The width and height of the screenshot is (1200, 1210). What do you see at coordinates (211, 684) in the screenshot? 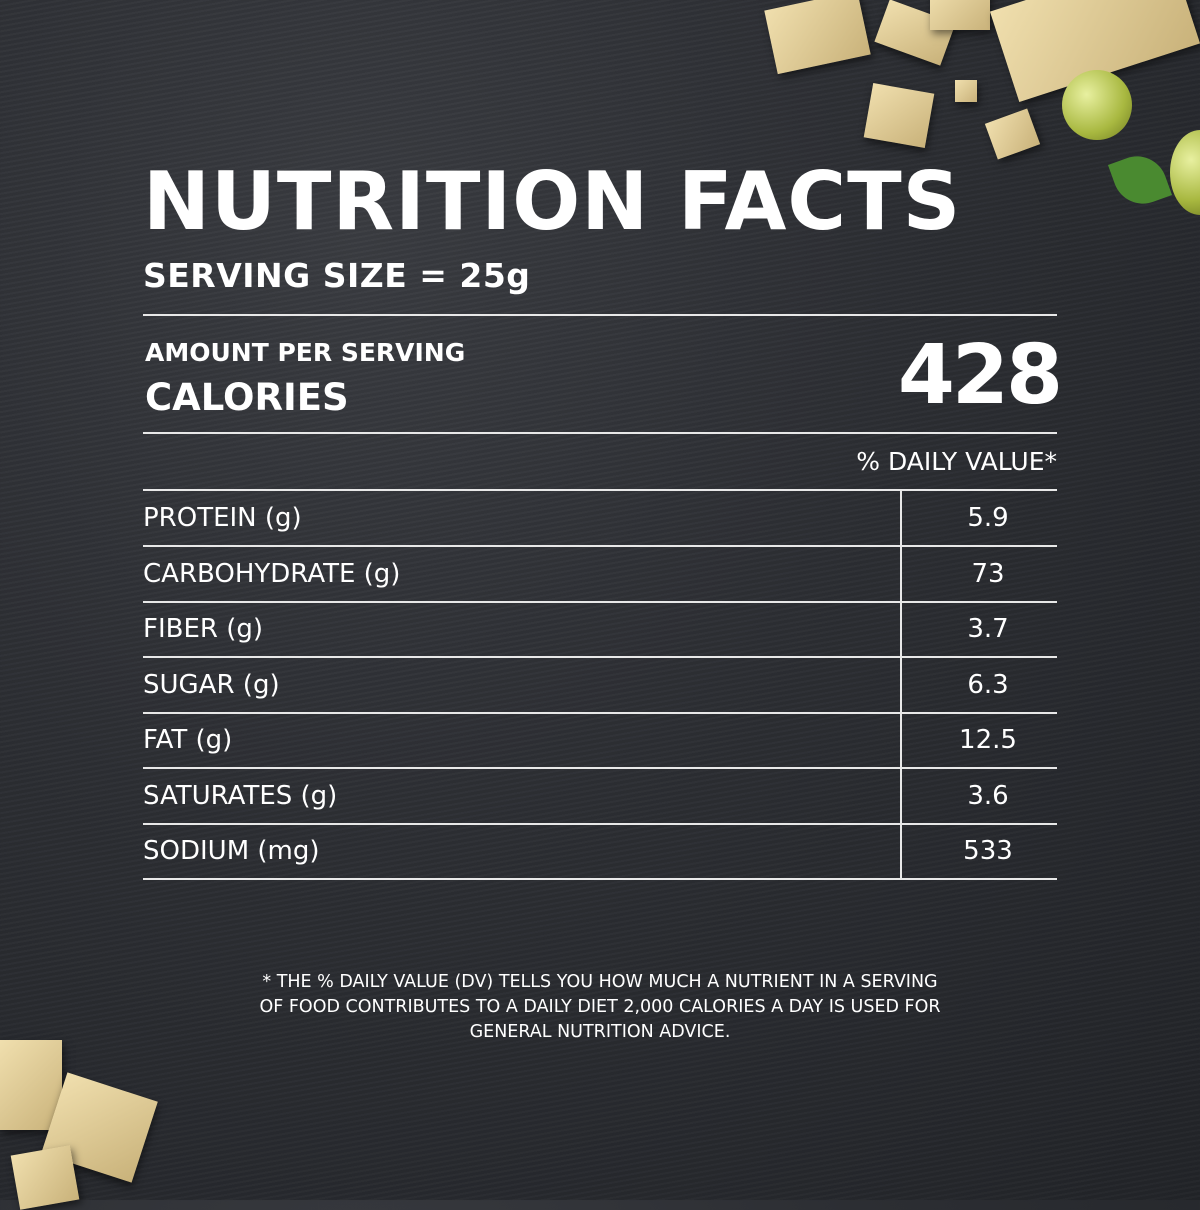
I see `nutrient-name: SUGAR (g)` at bounding box center [211, 684].